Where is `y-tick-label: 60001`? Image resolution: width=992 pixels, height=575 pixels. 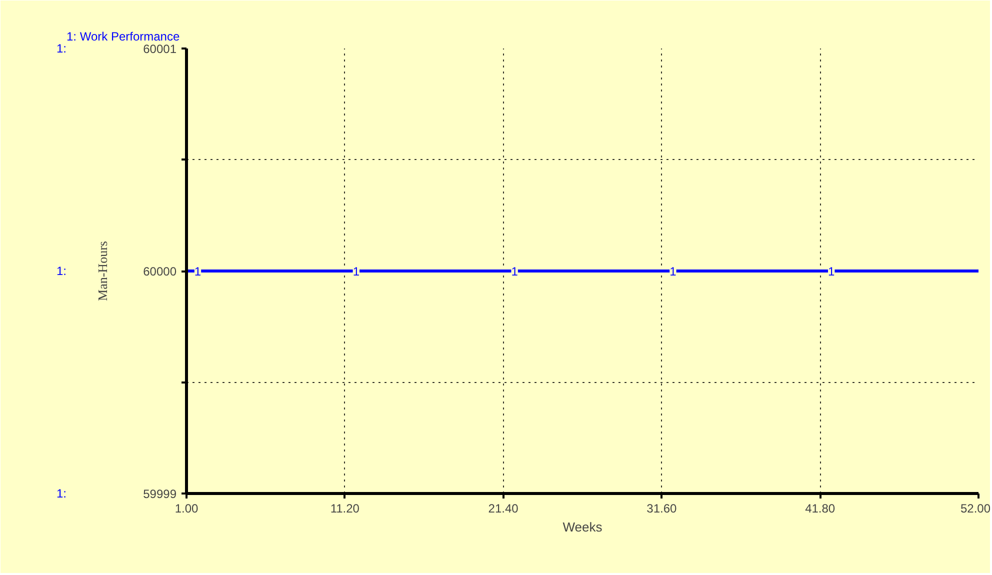 y-tick-label: 60001 is located at coordinates (160, 49).